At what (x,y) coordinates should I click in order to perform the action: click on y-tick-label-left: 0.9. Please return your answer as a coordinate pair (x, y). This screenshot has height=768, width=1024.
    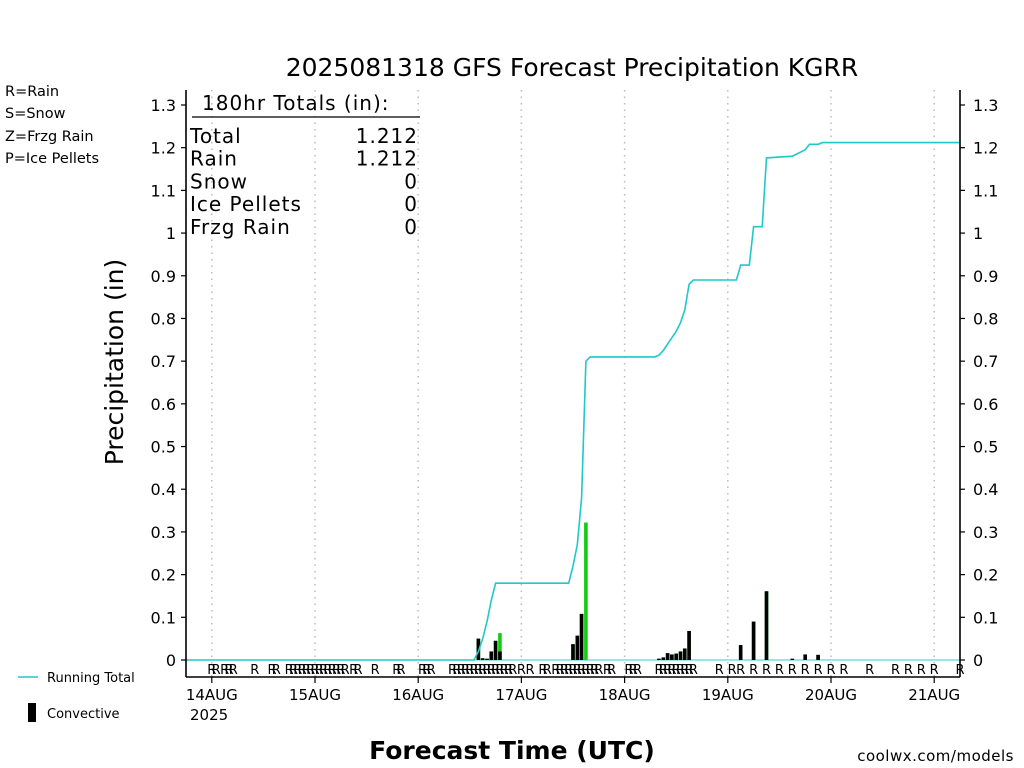
    Looking at the image, I should click on (163, 276).